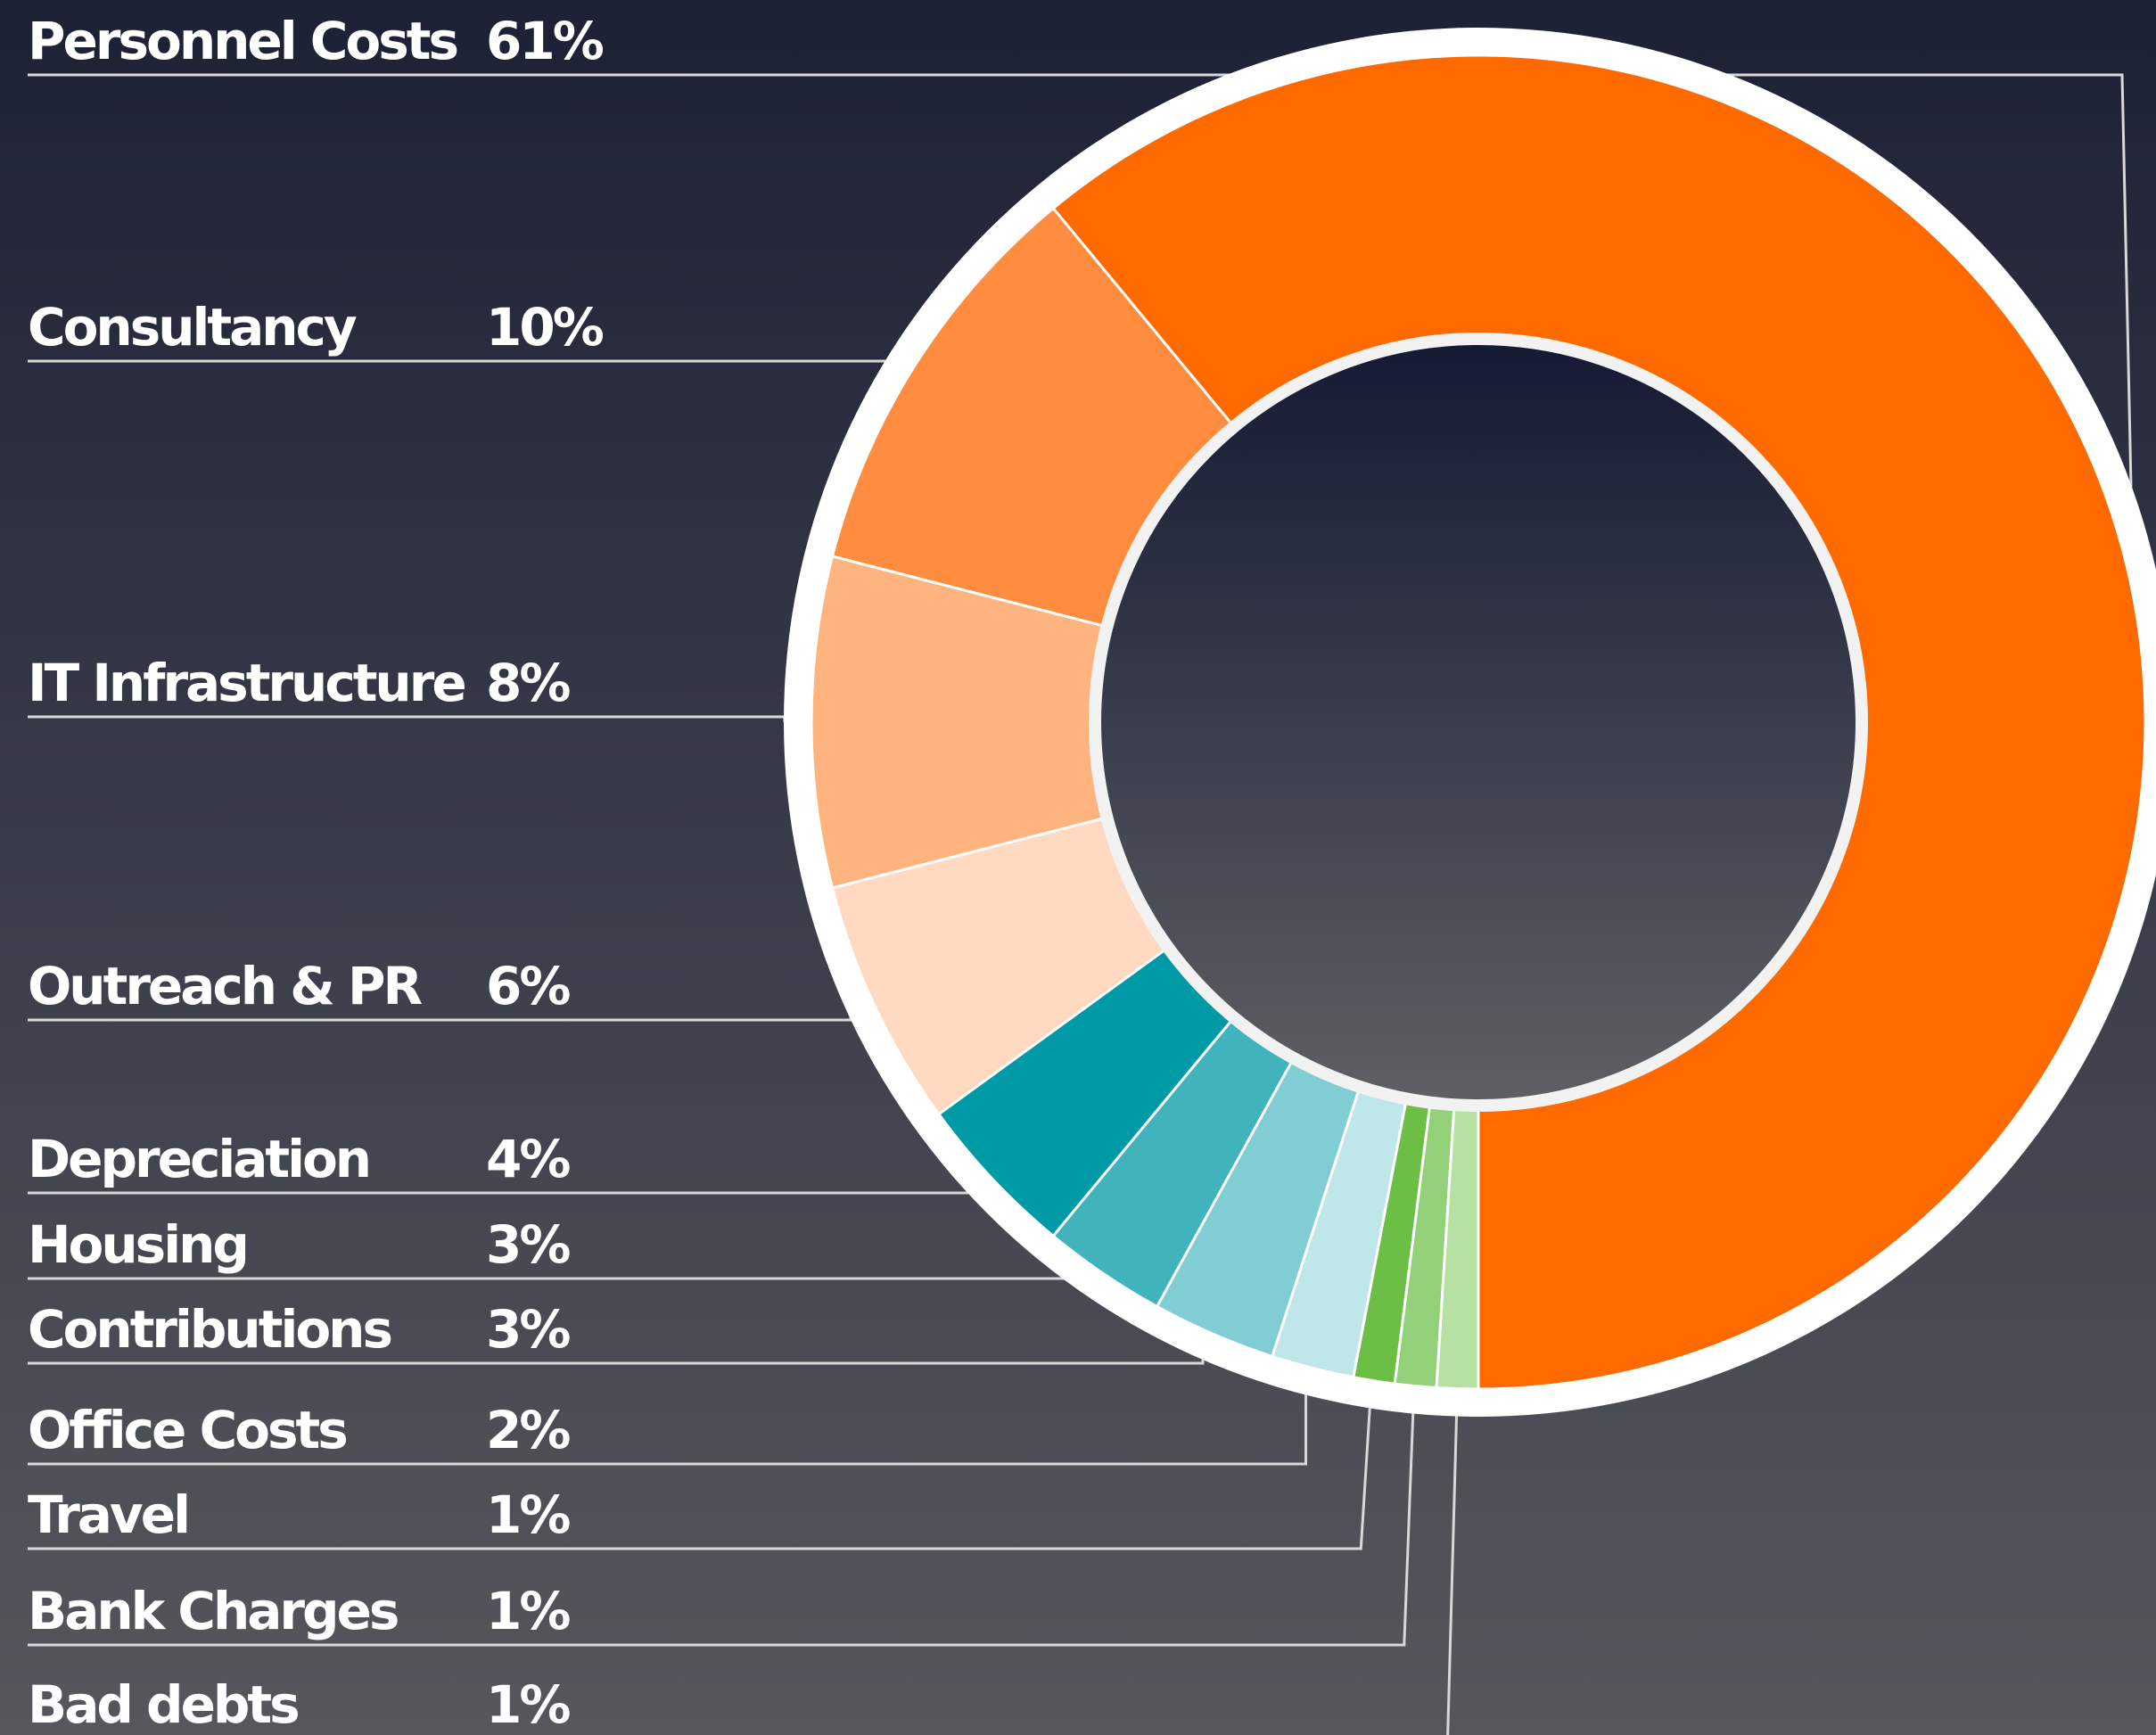 This screenshot has width=2156, height=1735. I want to click on category-label: Consultancy, so click(193, 327).